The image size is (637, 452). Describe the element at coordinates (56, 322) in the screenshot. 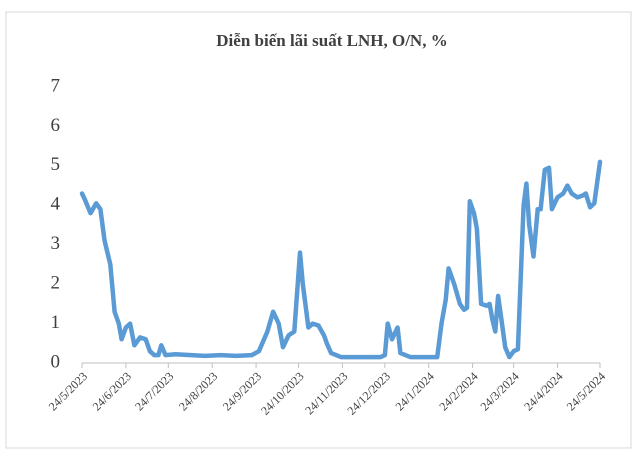

I see `y-tick-label: 1` at that location.